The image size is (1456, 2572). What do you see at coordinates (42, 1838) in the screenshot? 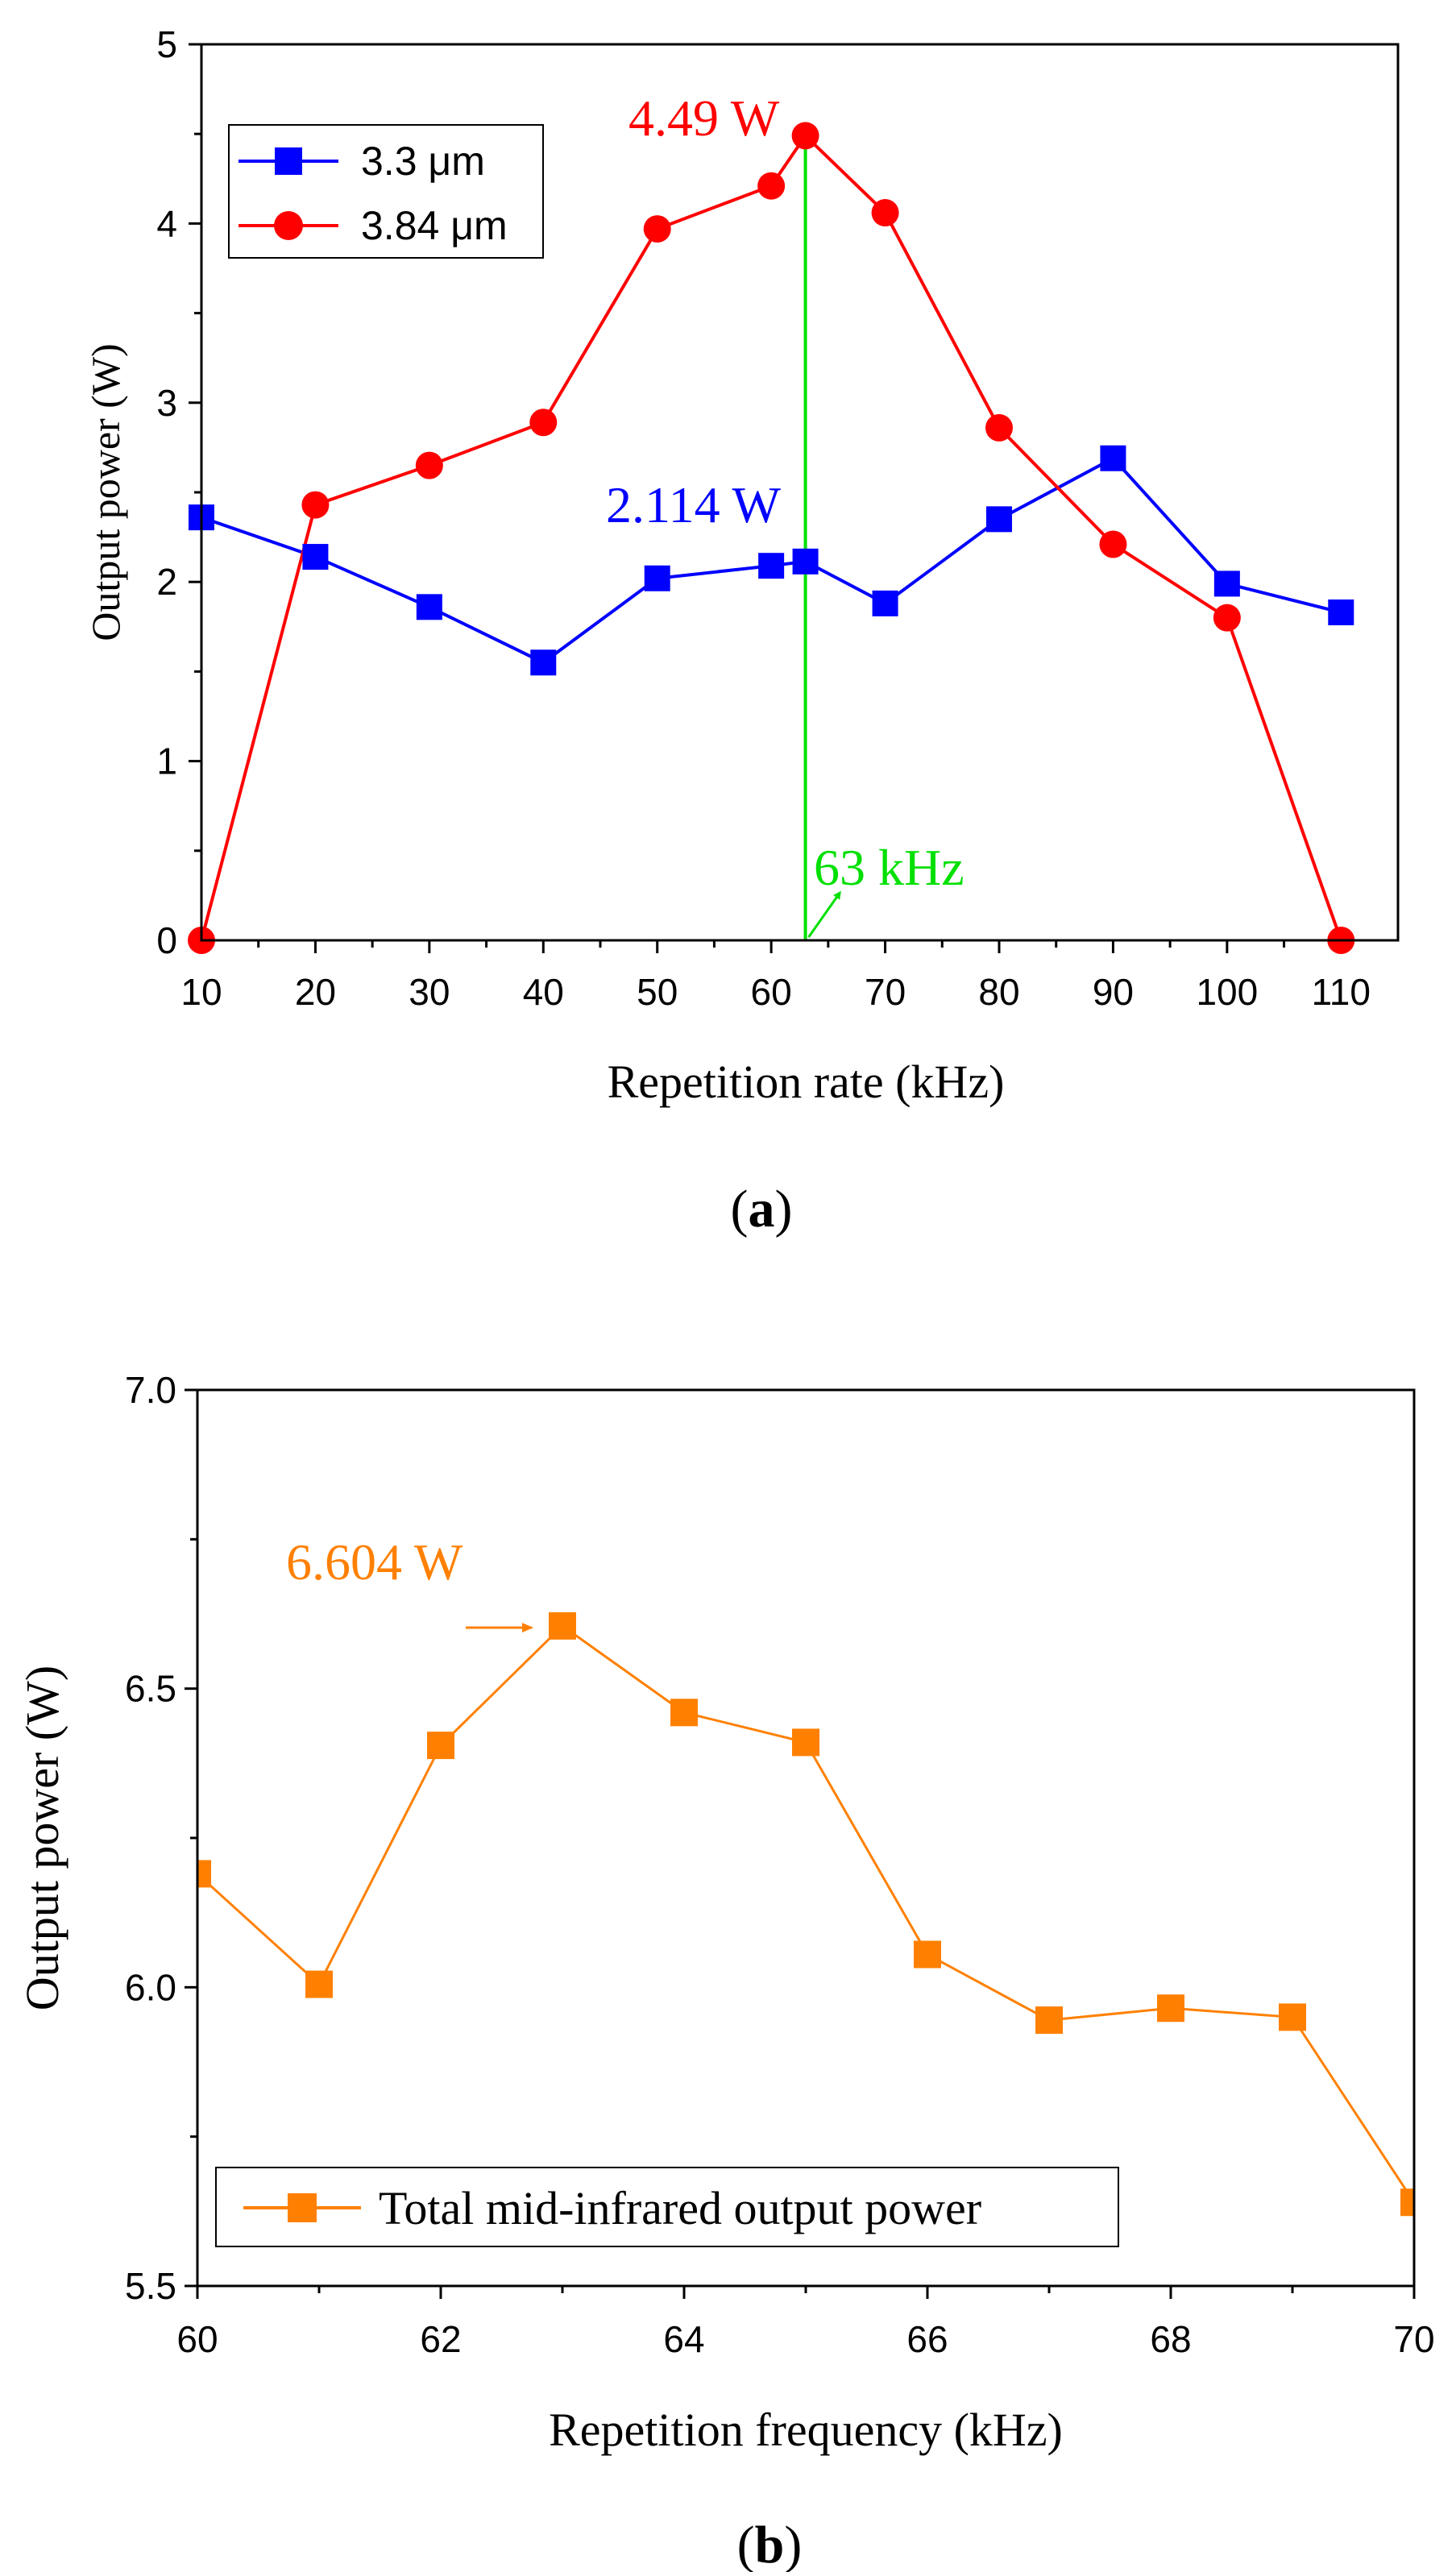
I see `chart-b-y-axis-title: Output power (W)` at bounding box center [42, 1838].